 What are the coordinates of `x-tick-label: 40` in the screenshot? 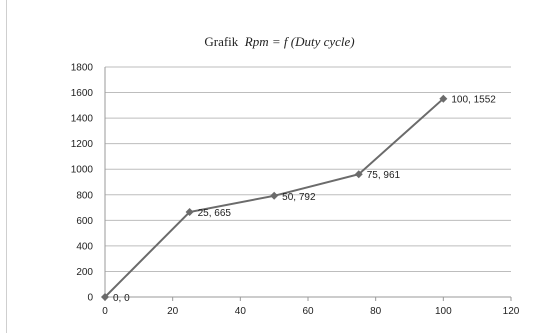 It's located at (241, 311).